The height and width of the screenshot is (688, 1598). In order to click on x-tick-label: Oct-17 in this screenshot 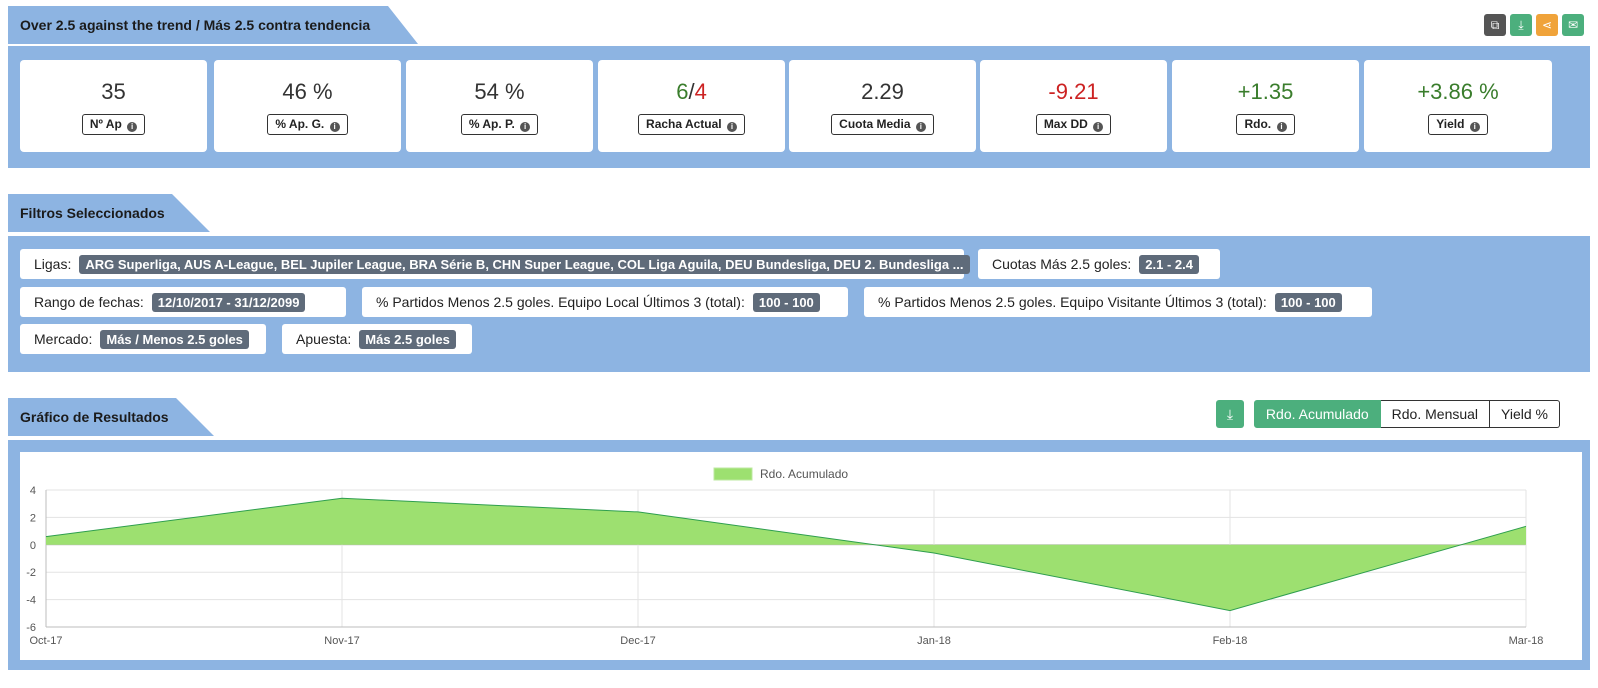, I will do `click(45, 641)`.